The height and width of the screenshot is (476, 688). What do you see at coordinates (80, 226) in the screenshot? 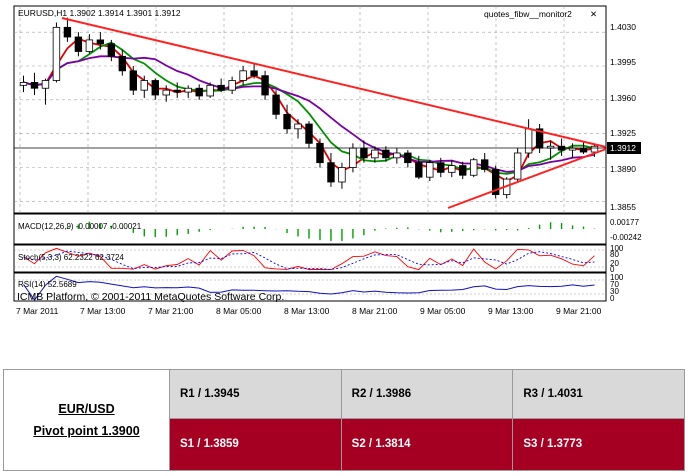
I see `macd-label: MACD(12,26,9) -0.00007 -0.00021` at bounding box center [80, 226].